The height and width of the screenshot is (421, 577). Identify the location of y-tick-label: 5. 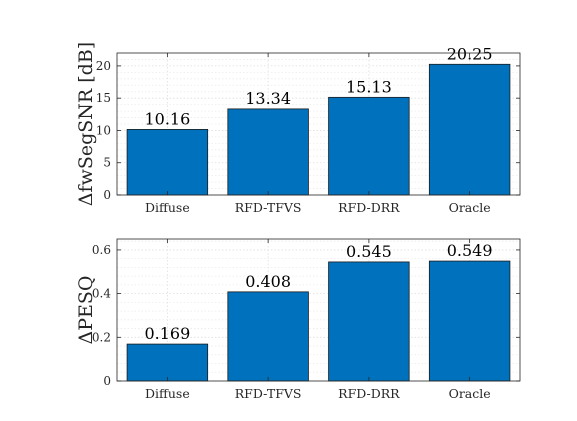
(107, 163).